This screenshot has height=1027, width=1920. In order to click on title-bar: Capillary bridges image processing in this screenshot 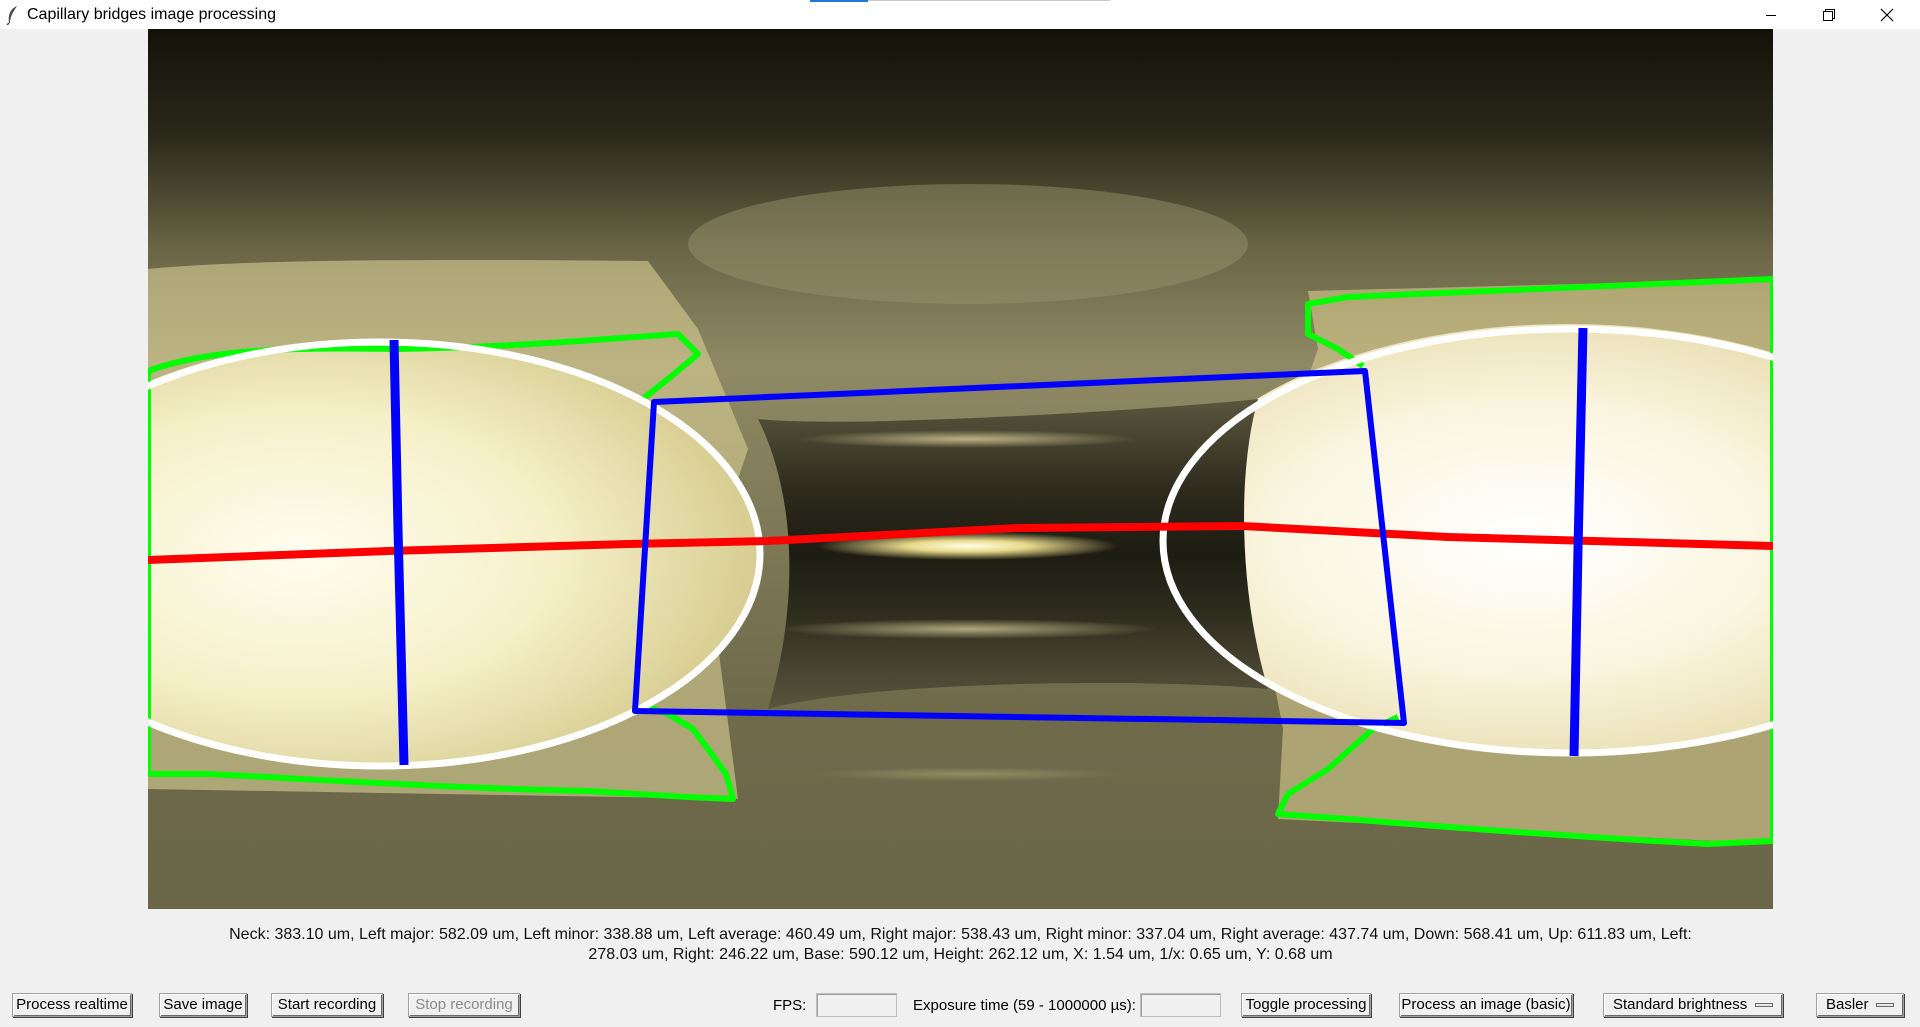, I will do `click(960, 14)`.